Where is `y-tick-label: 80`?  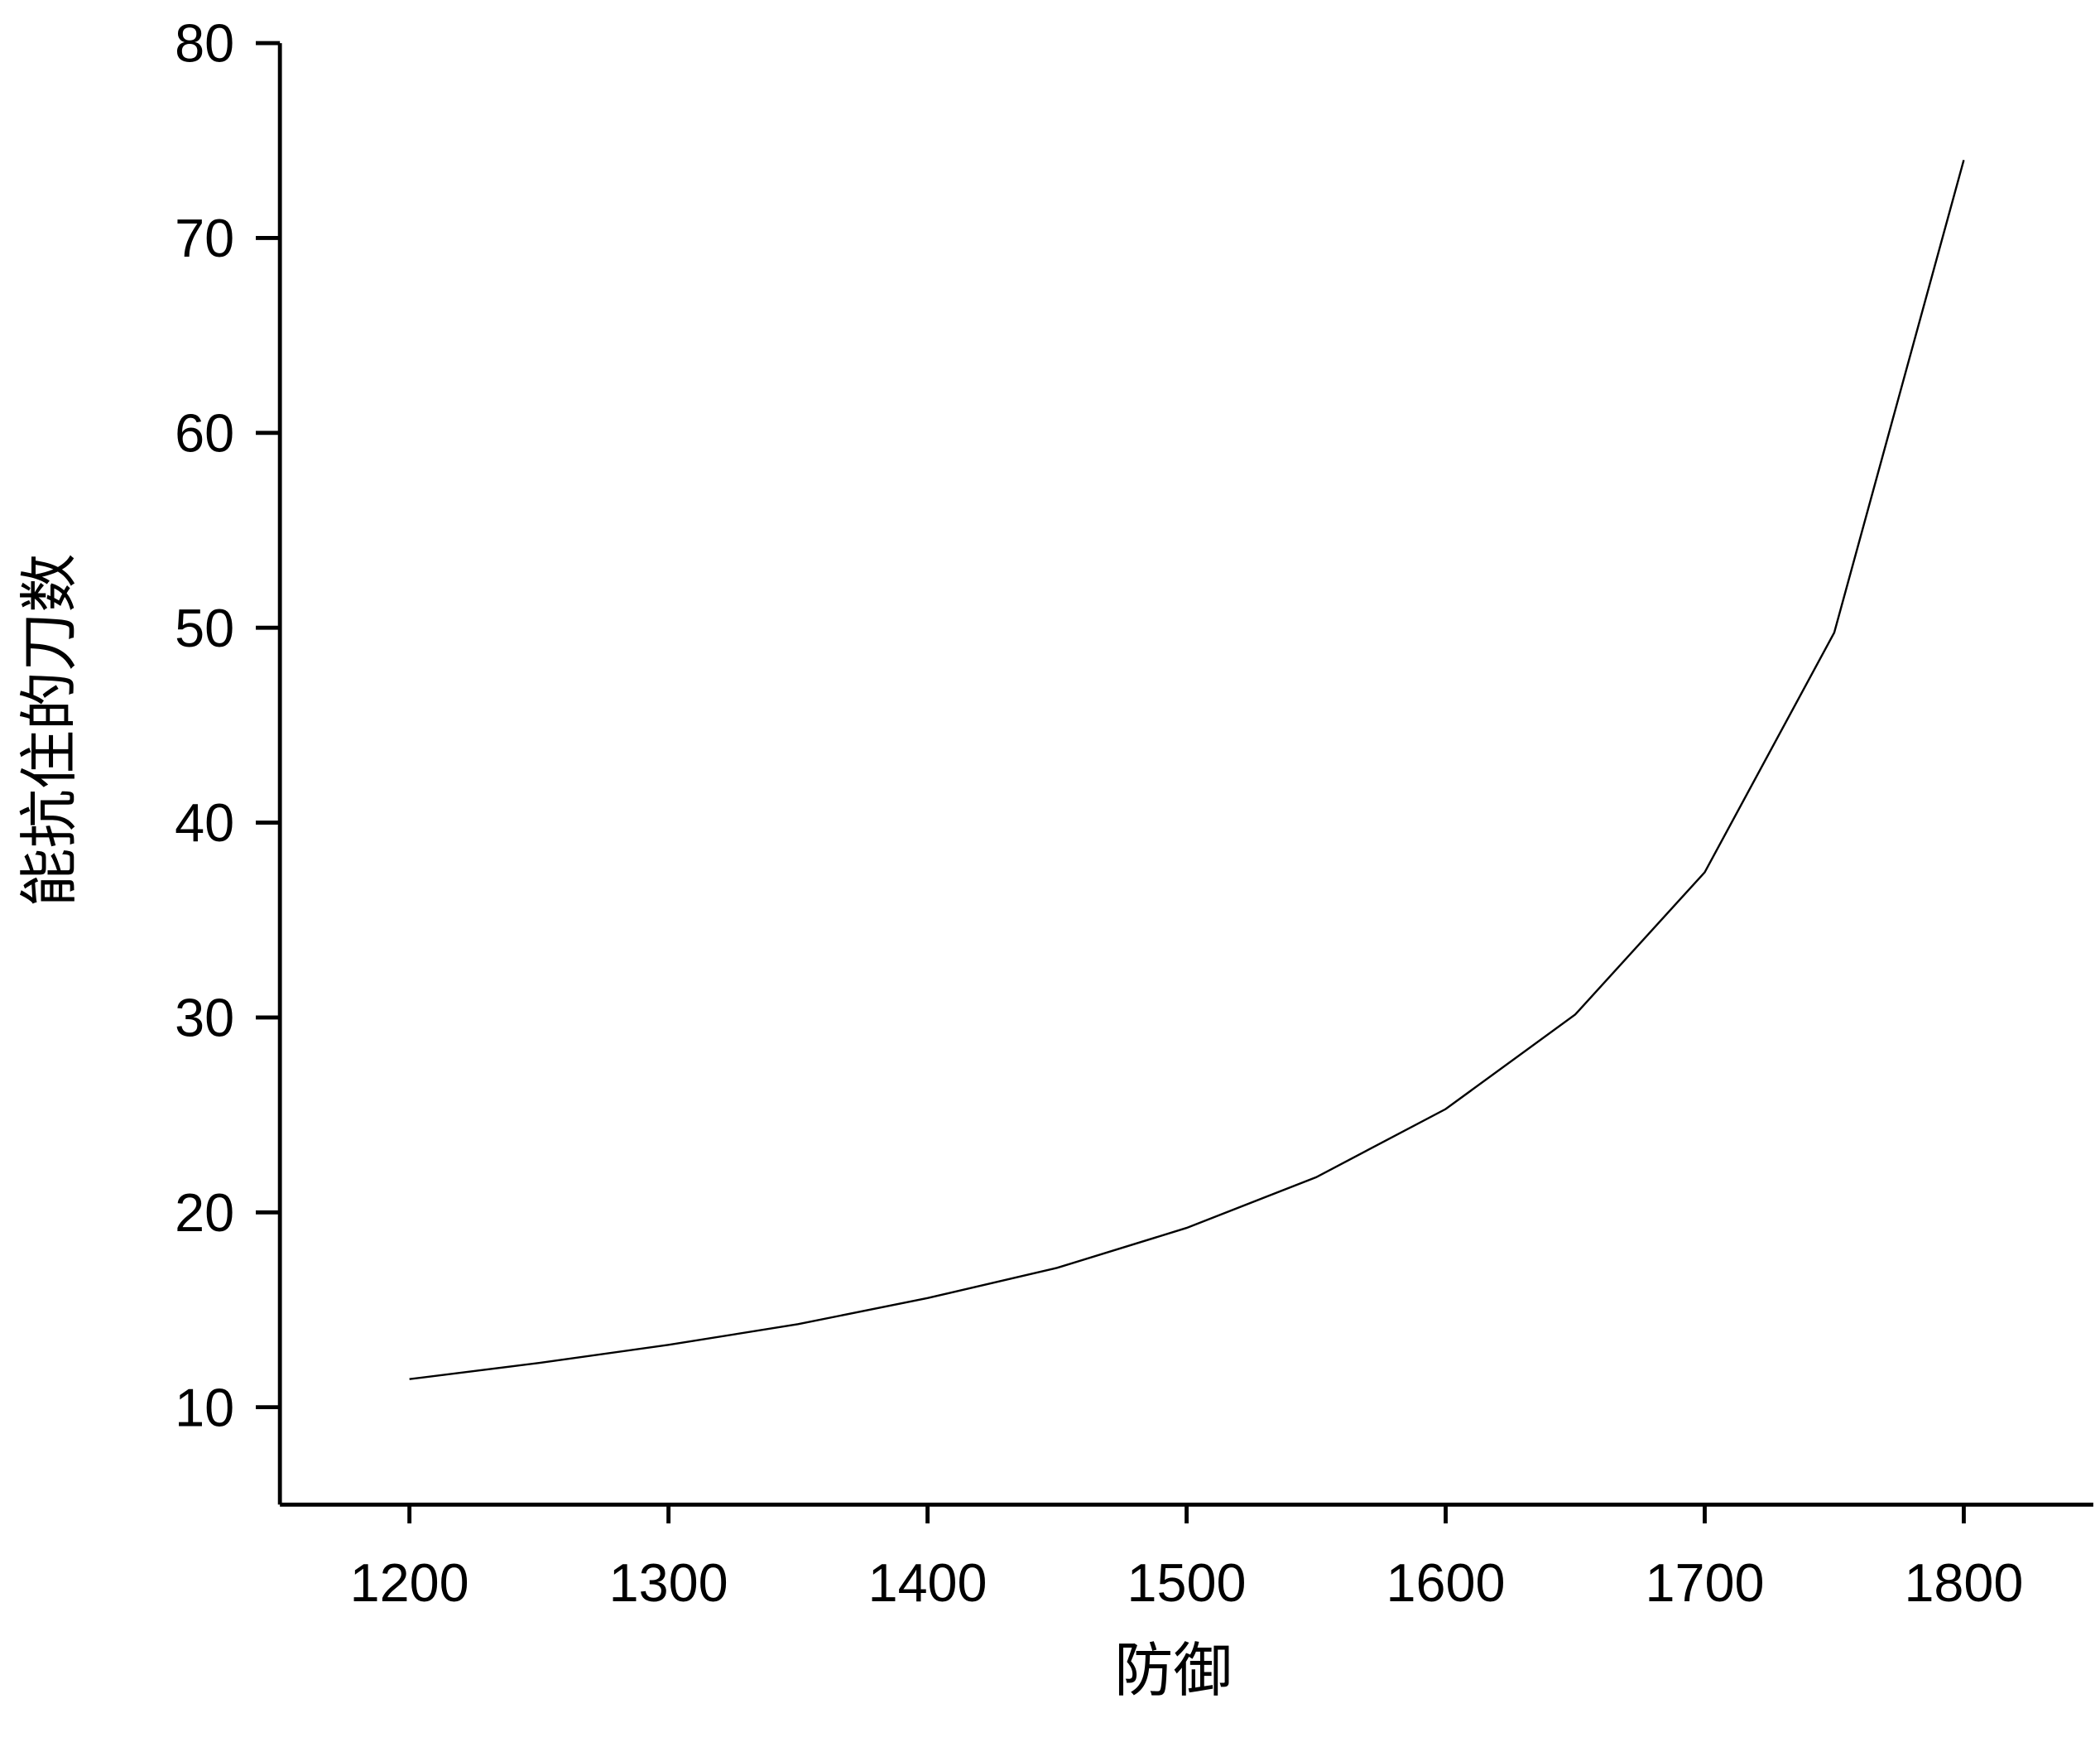
y-tick-label: 80 is located at coordinates (204, 43).